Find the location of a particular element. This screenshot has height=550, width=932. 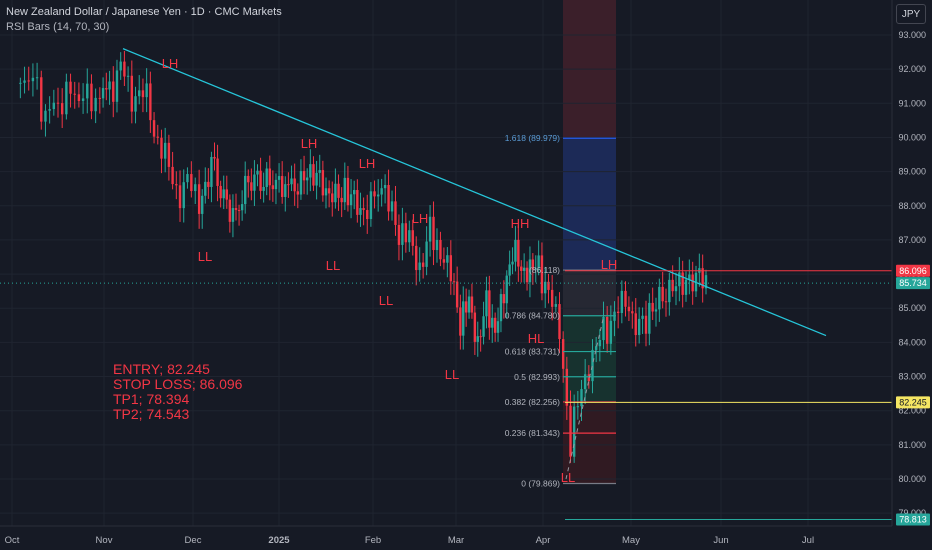

y-tick-label: 87.000 is located at coordinates (912, 240).